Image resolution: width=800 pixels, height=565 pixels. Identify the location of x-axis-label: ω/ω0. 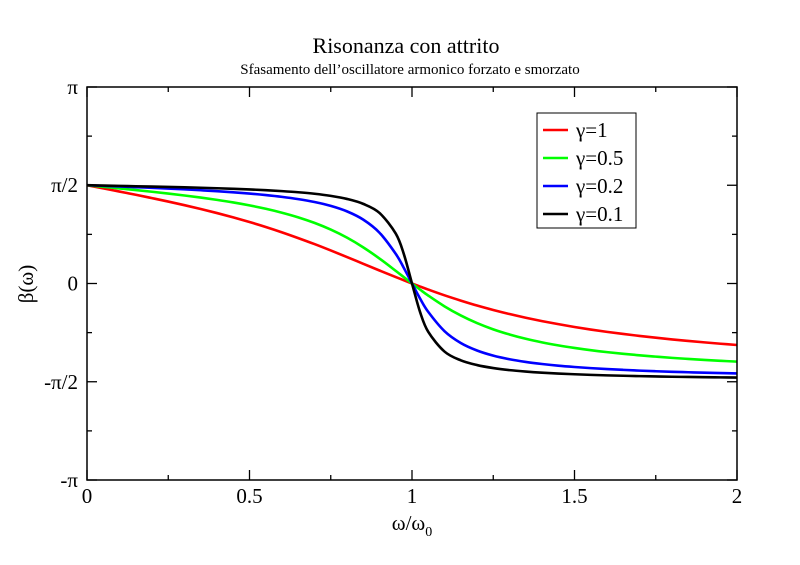
(412, 525).